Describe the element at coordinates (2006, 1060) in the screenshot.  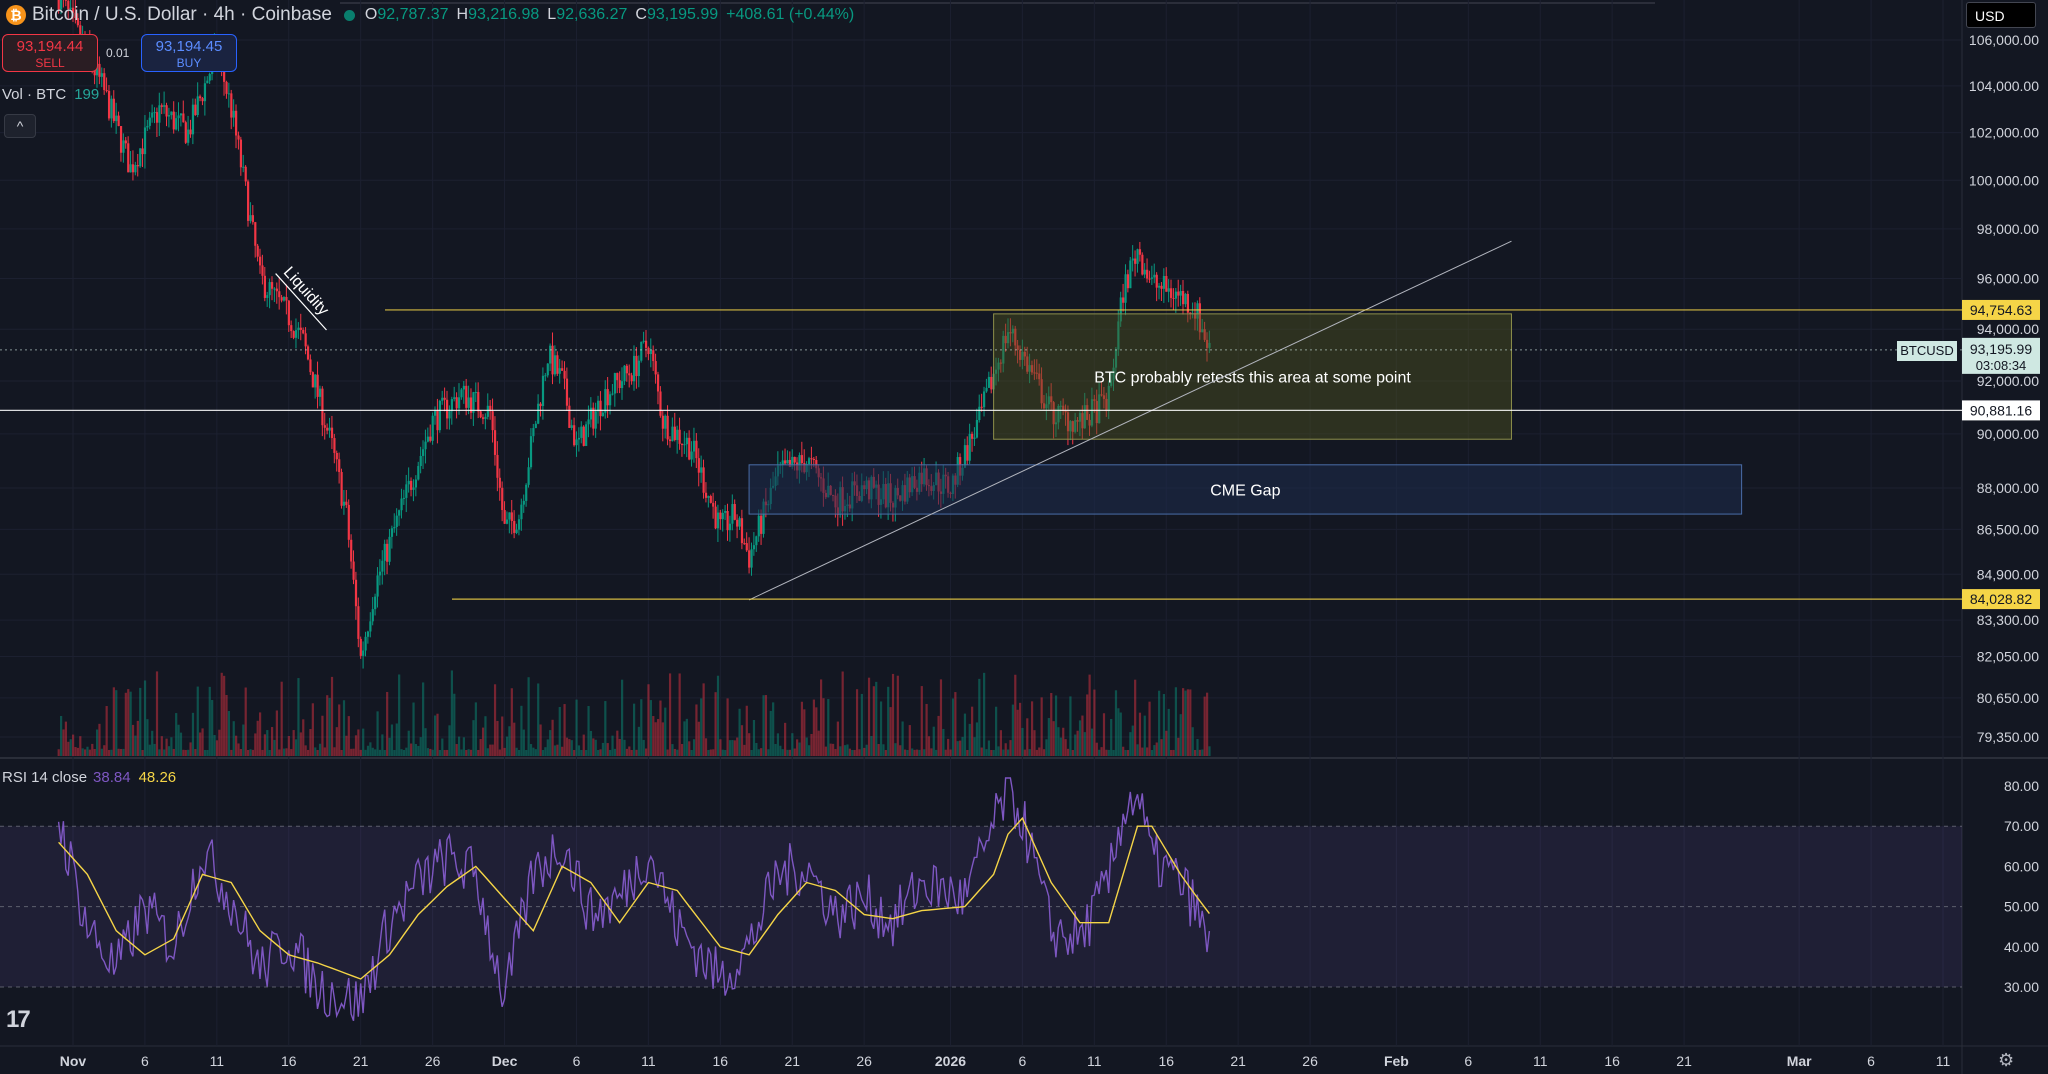
I see `gear-icon: ⚙` at that location.